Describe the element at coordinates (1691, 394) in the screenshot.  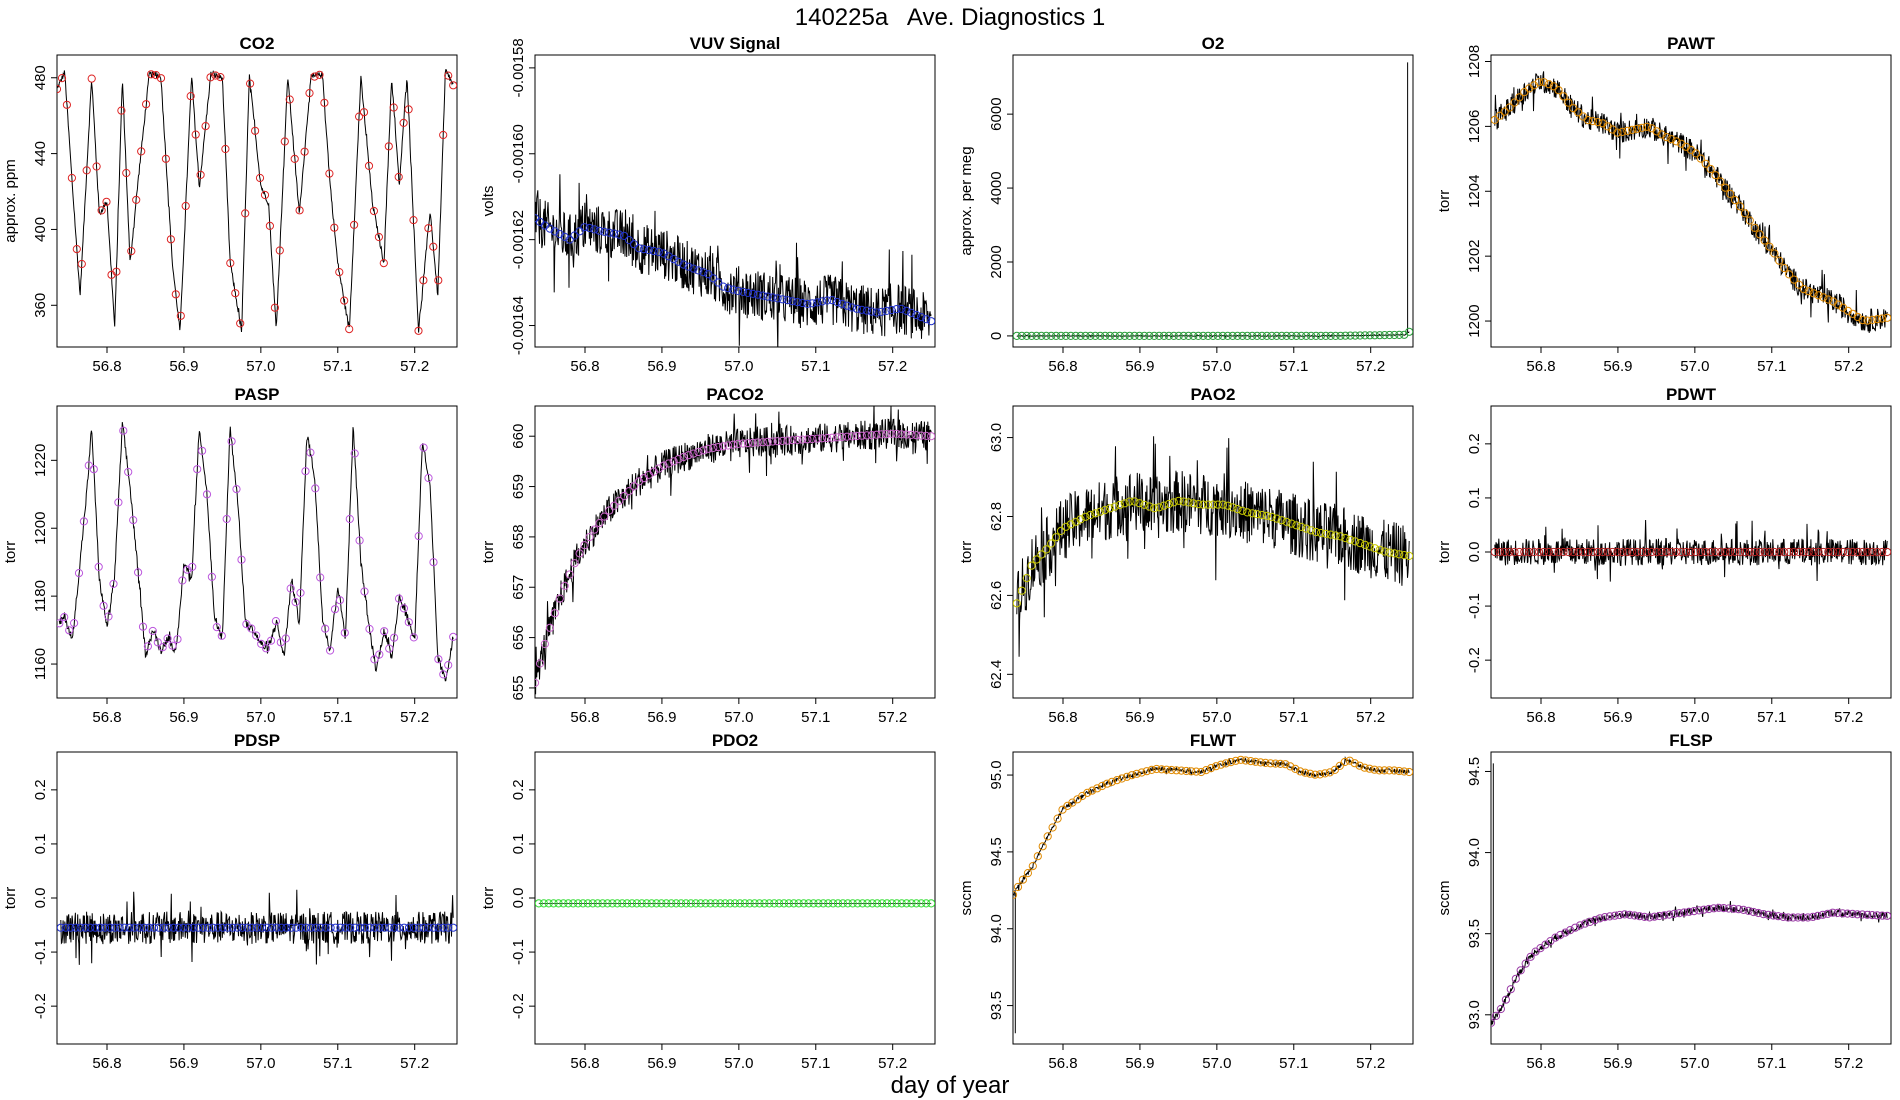
I see `panel-title: PDWT` at that location.